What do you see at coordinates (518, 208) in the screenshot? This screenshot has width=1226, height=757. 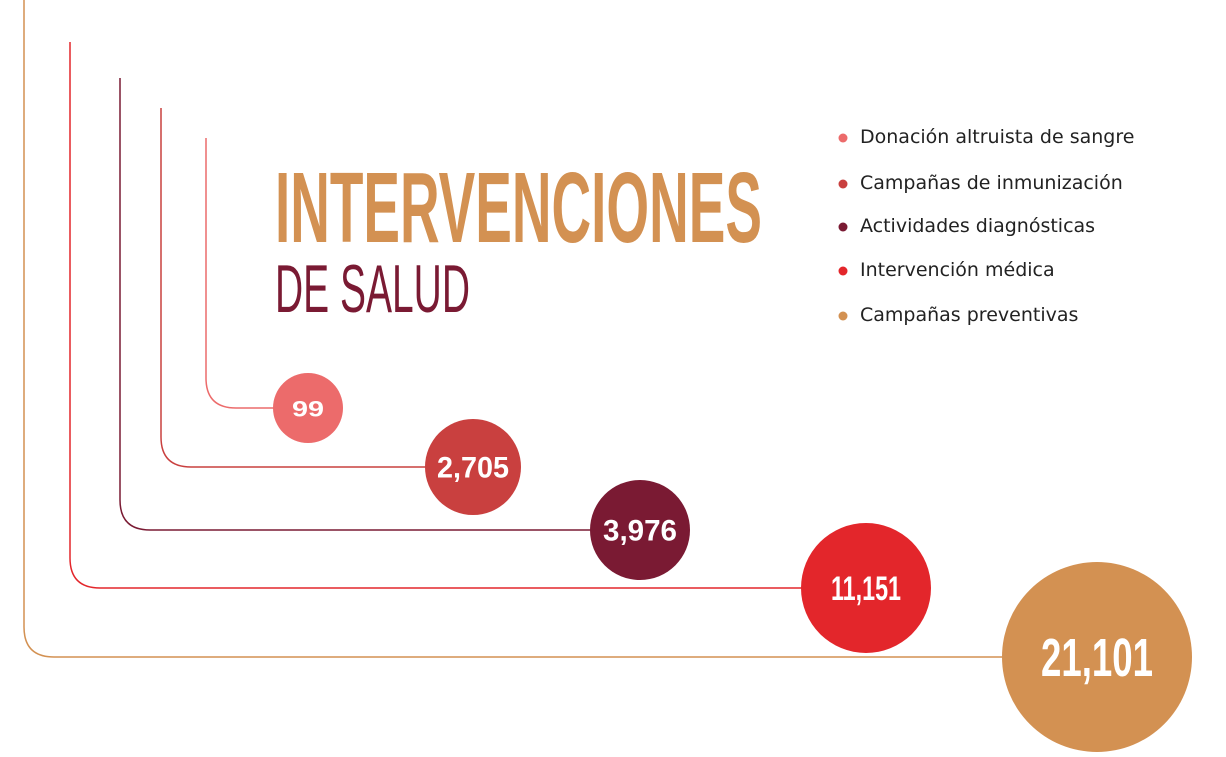 I see `chart-title: INTERVENCIONES` at bounding box center [518, 208].